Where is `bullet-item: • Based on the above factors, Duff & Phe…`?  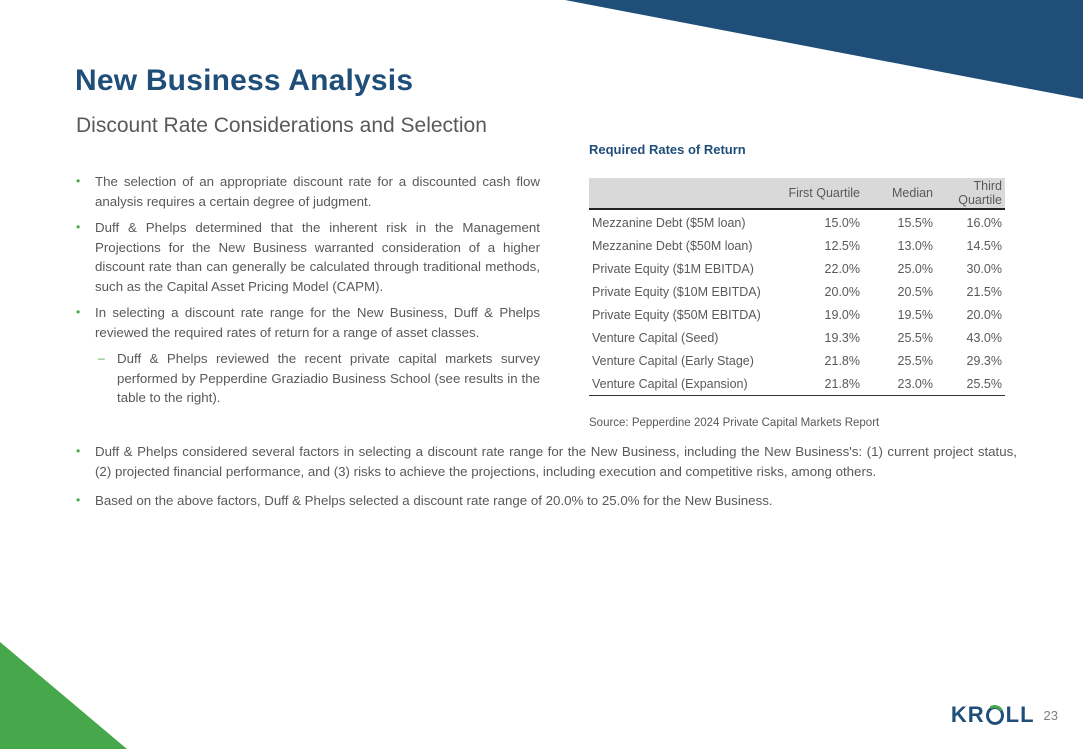 bullet-item: • Based on the above factors, Duff & Phe… is located at coordinates (546, 501).